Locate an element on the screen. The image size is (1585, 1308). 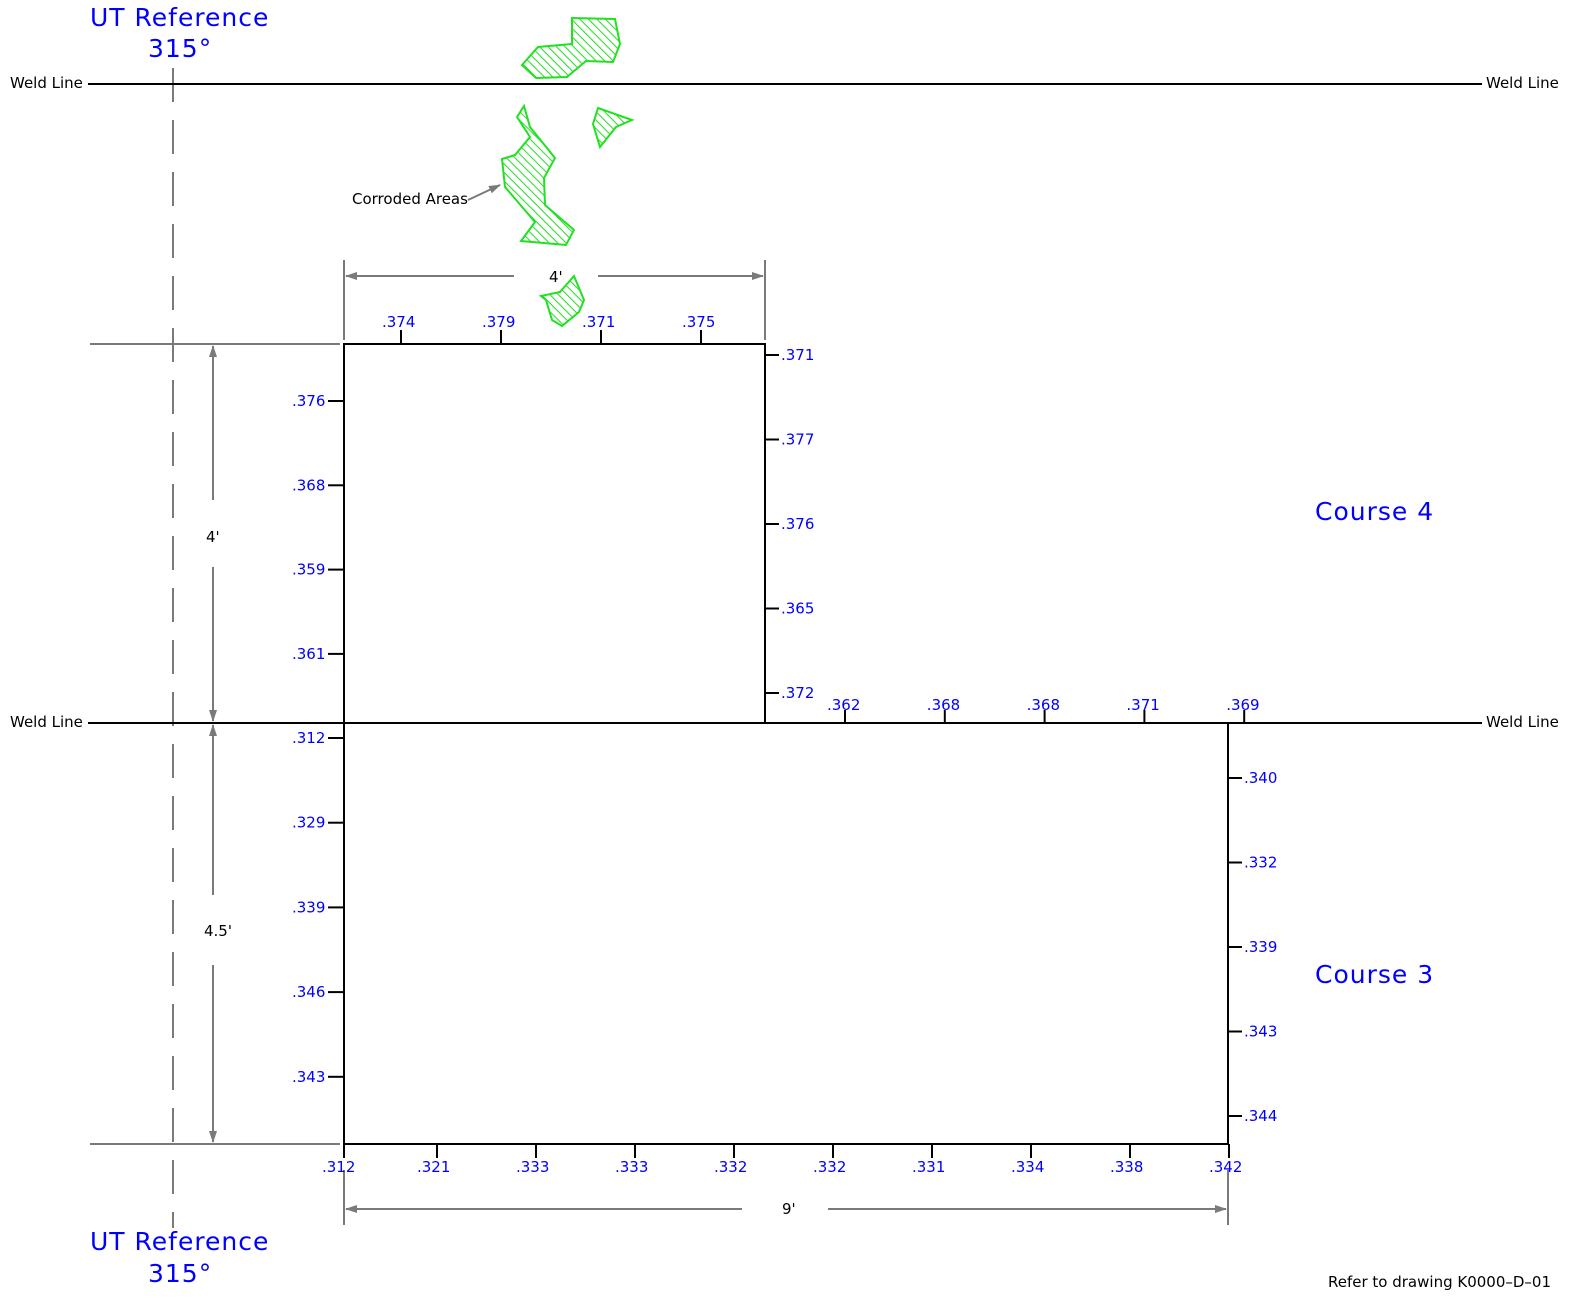
lower-bottom-value: .338 is located at coordinates (1126, 1167).